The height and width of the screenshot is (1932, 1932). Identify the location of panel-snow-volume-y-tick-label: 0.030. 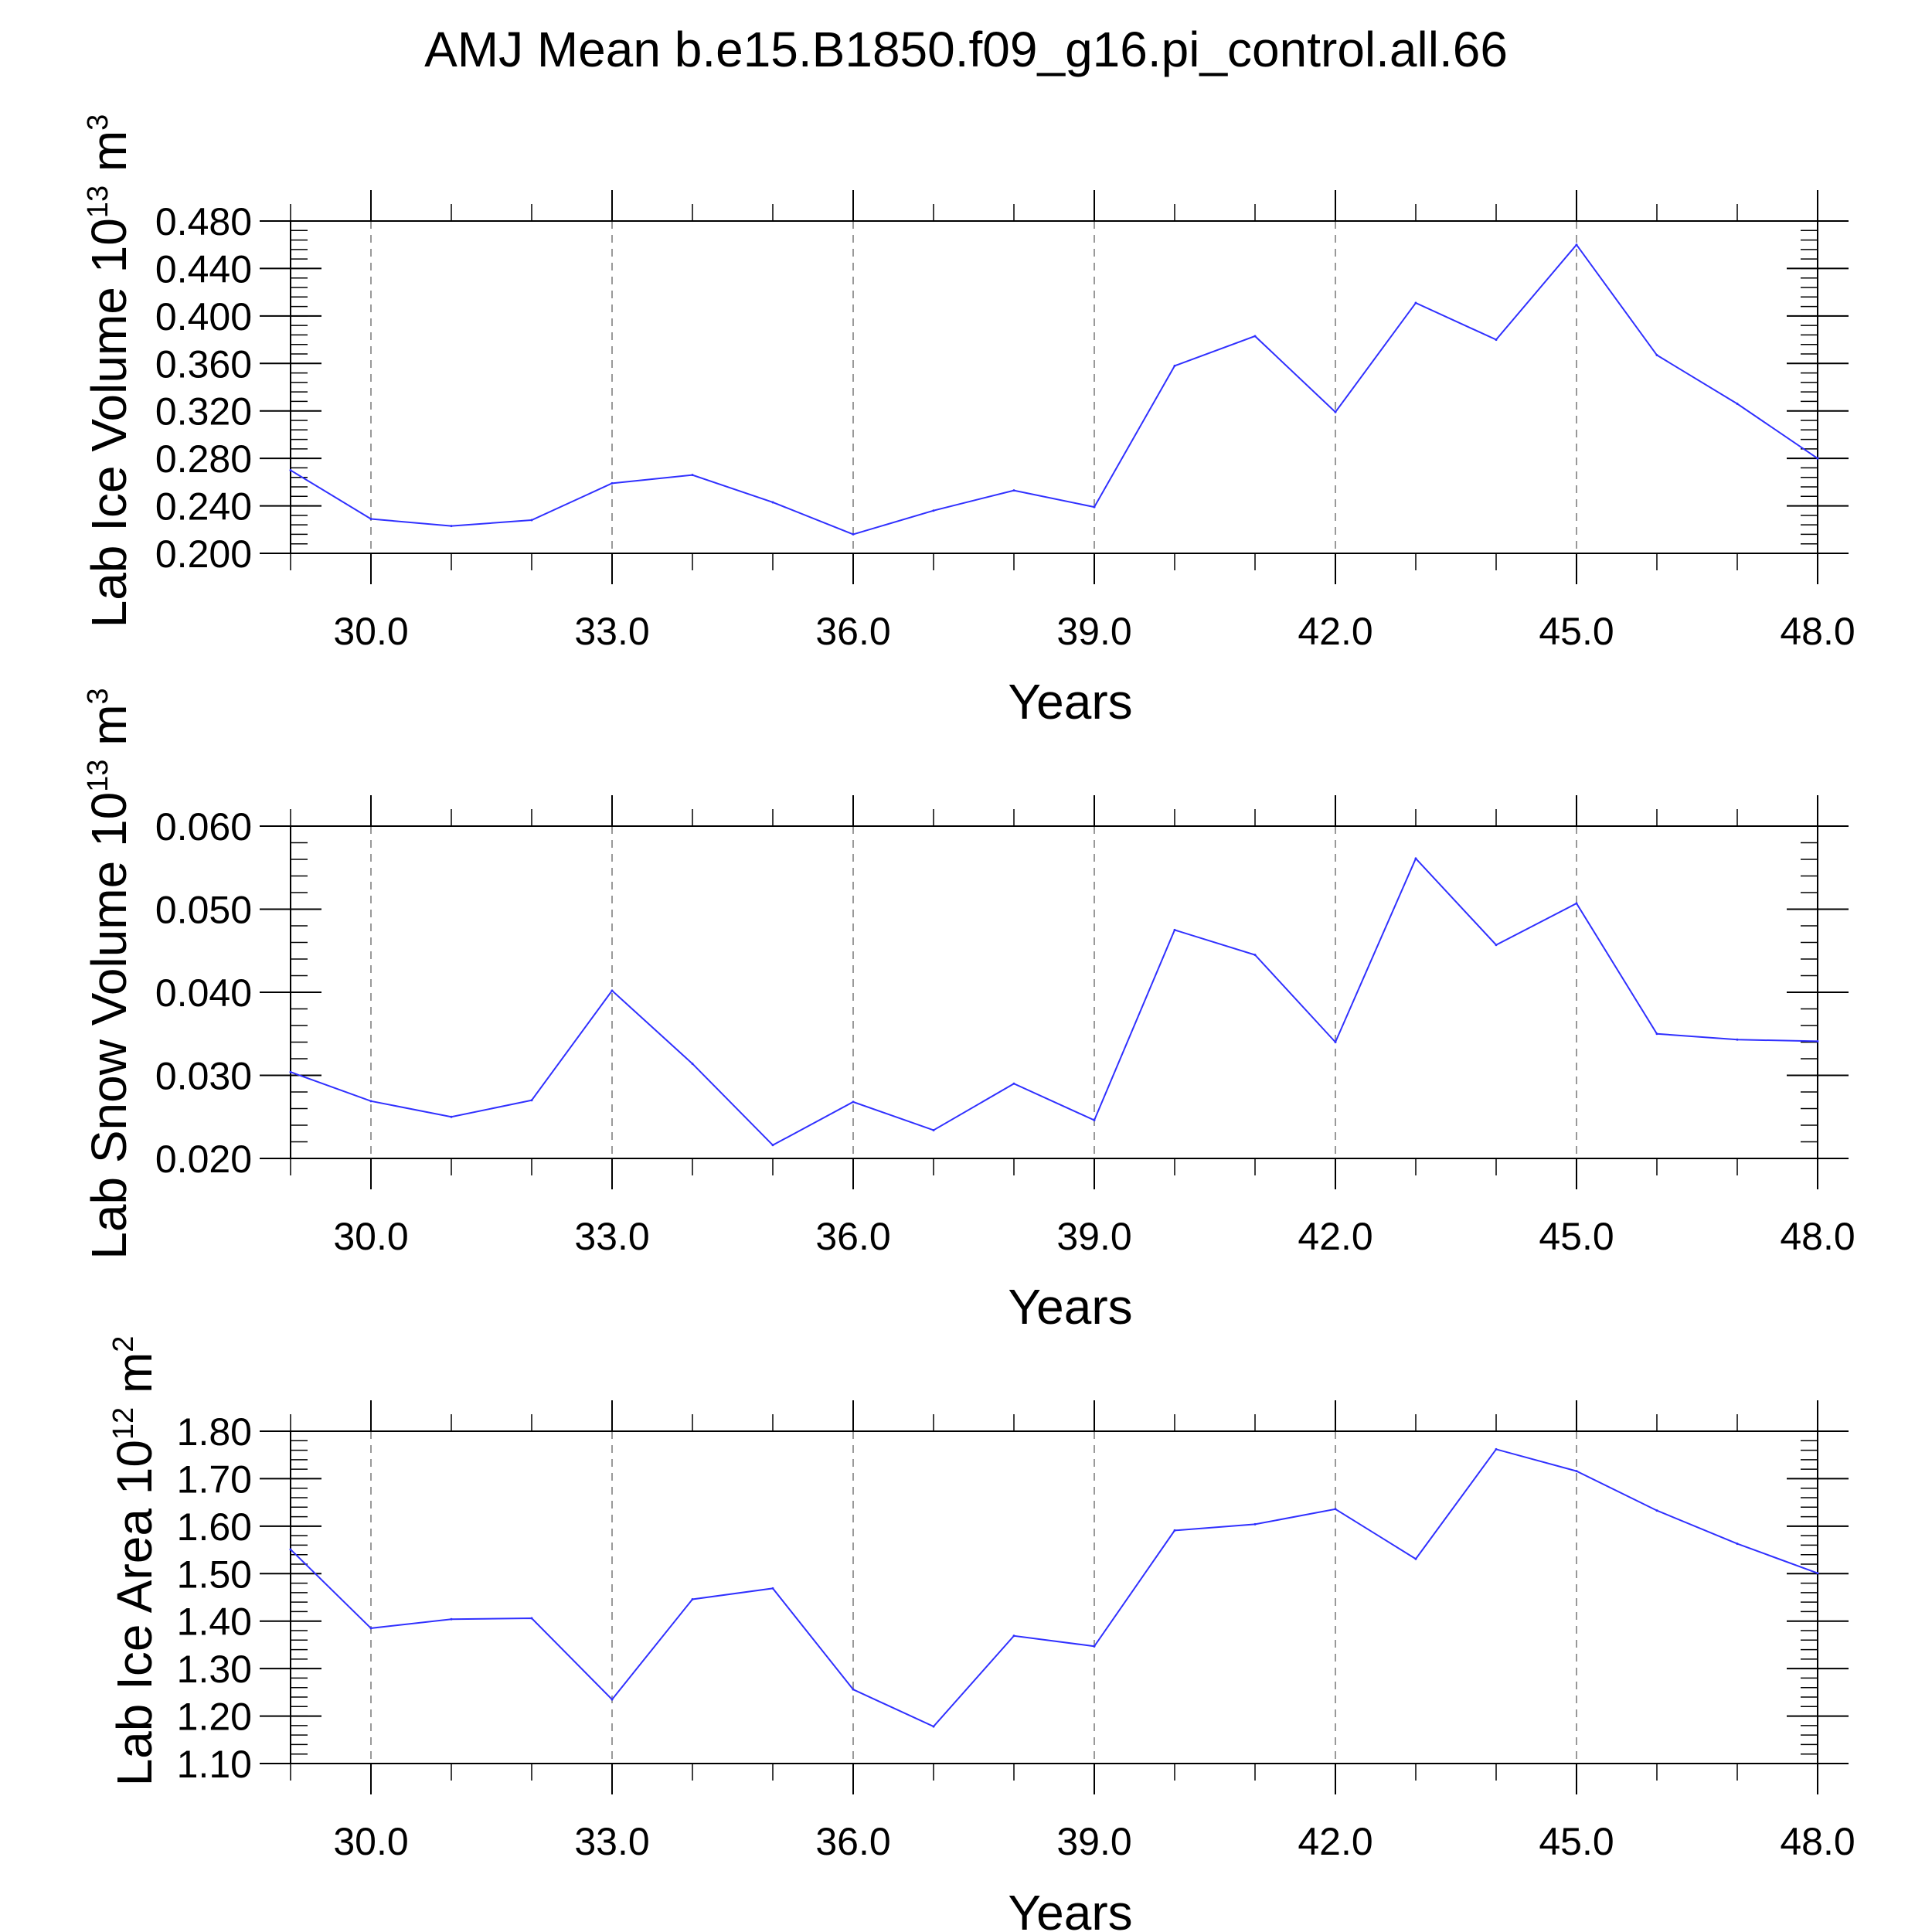
(204, 1077).